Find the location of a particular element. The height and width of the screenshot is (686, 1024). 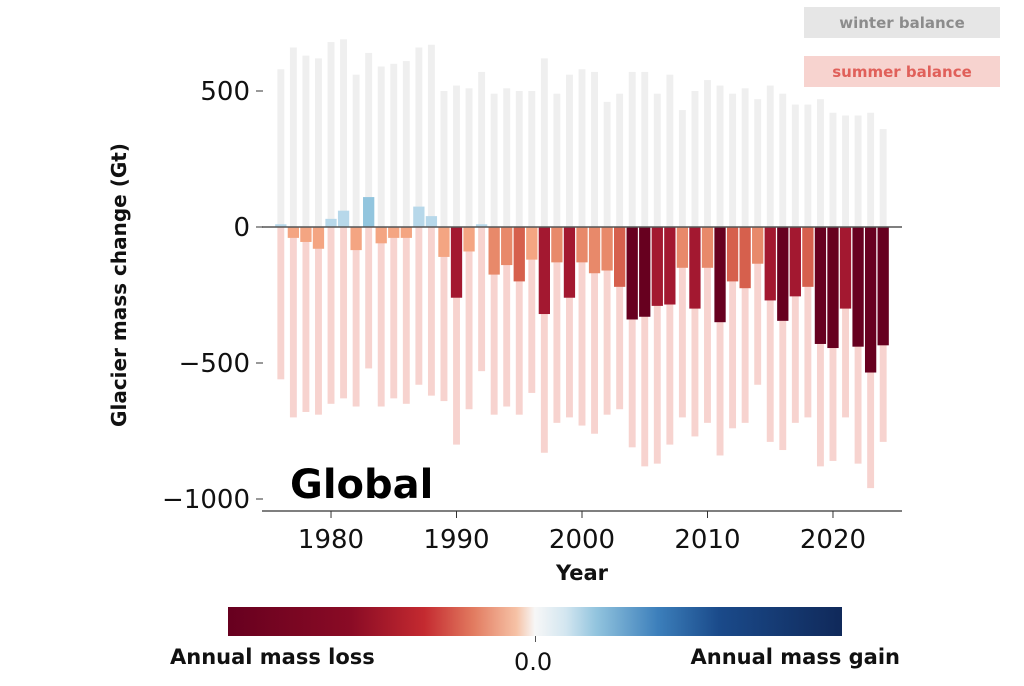

y-tick-label: −1000 is located at coordinates (206, 500).